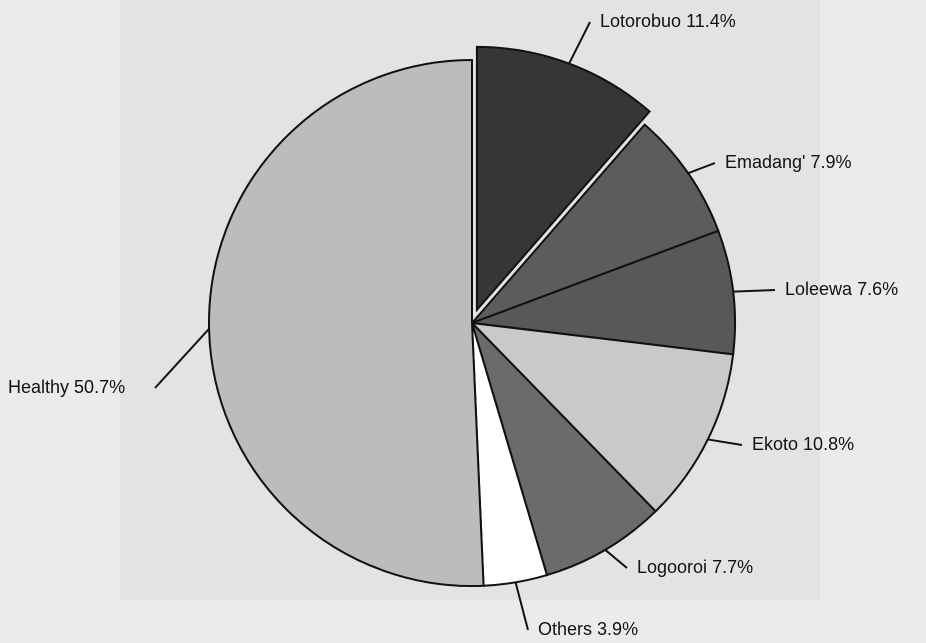 This screenshot has width=926, height=643. Describe the element at coordinates (831, 162) in the screenshot. I see `slice-value: 7.9%` at that location.